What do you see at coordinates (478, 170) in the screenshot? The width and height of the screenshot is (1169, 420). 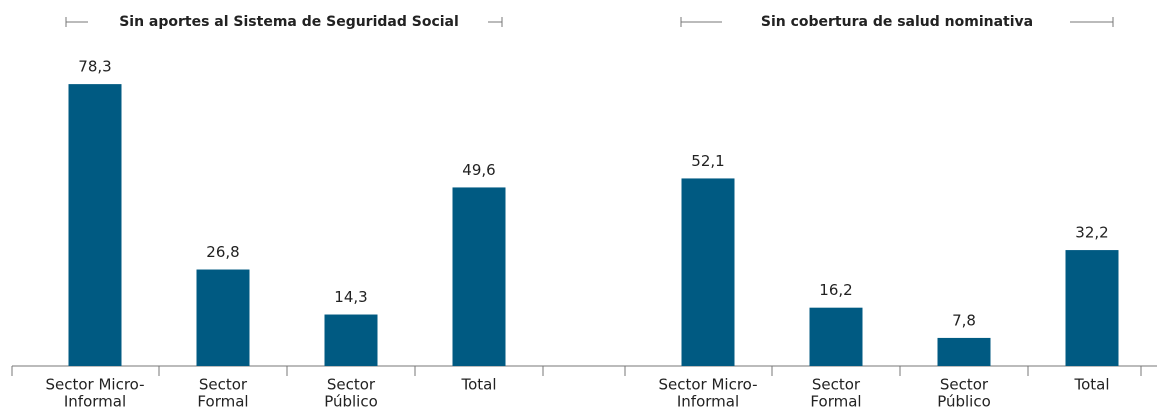 I see `value-label: 49,6` at bounding box center [478, 170].